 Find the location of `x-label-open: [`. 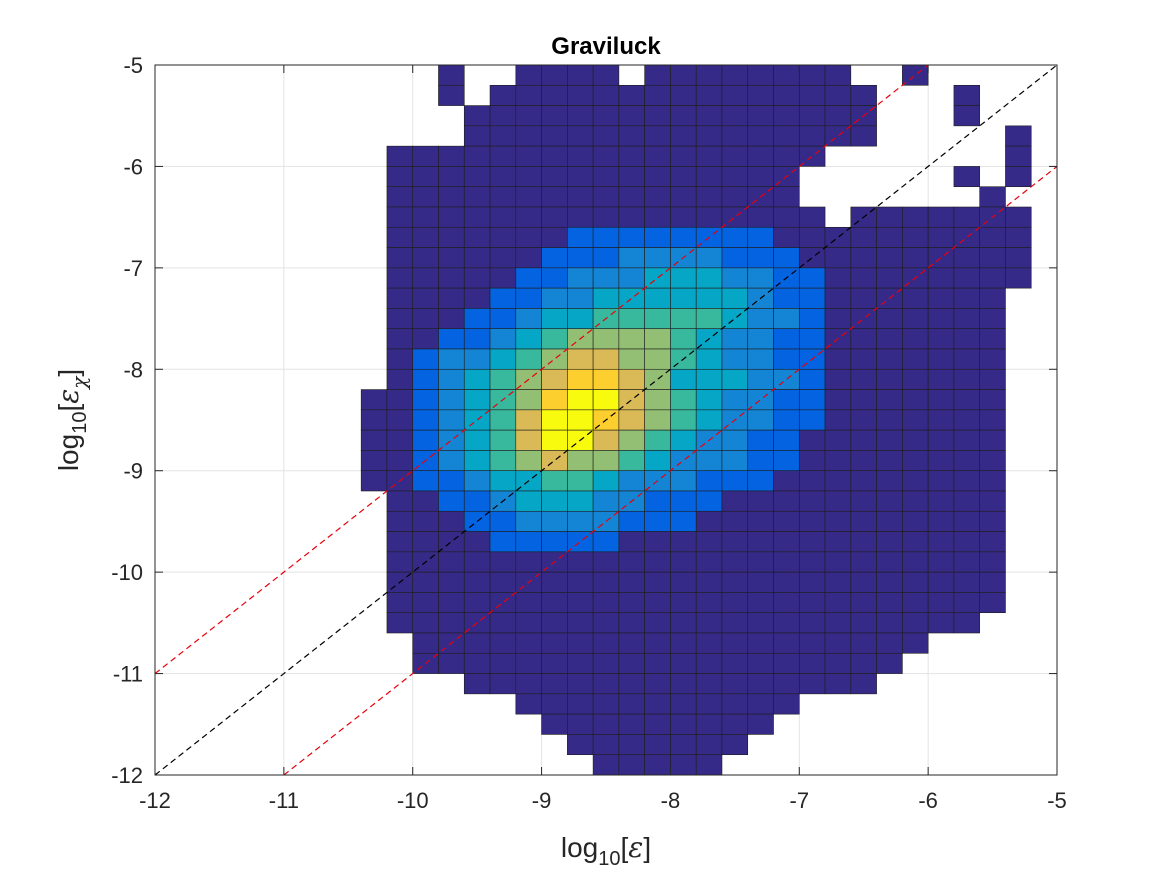

x-label-open: [ is located at coordinates (625, 847).